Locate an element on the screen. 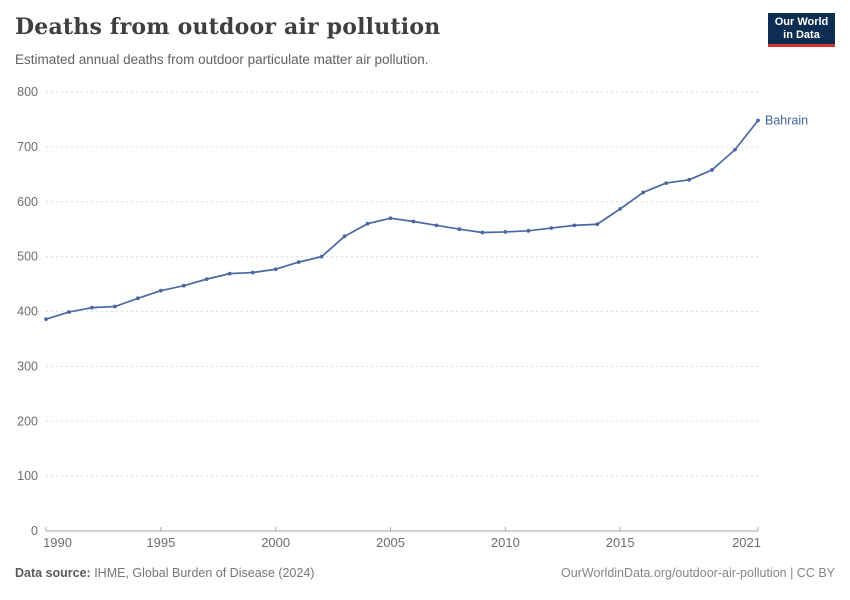 The image size is (850, 600). owid-logo: Our World in Data is located at coordinates (801, 30).